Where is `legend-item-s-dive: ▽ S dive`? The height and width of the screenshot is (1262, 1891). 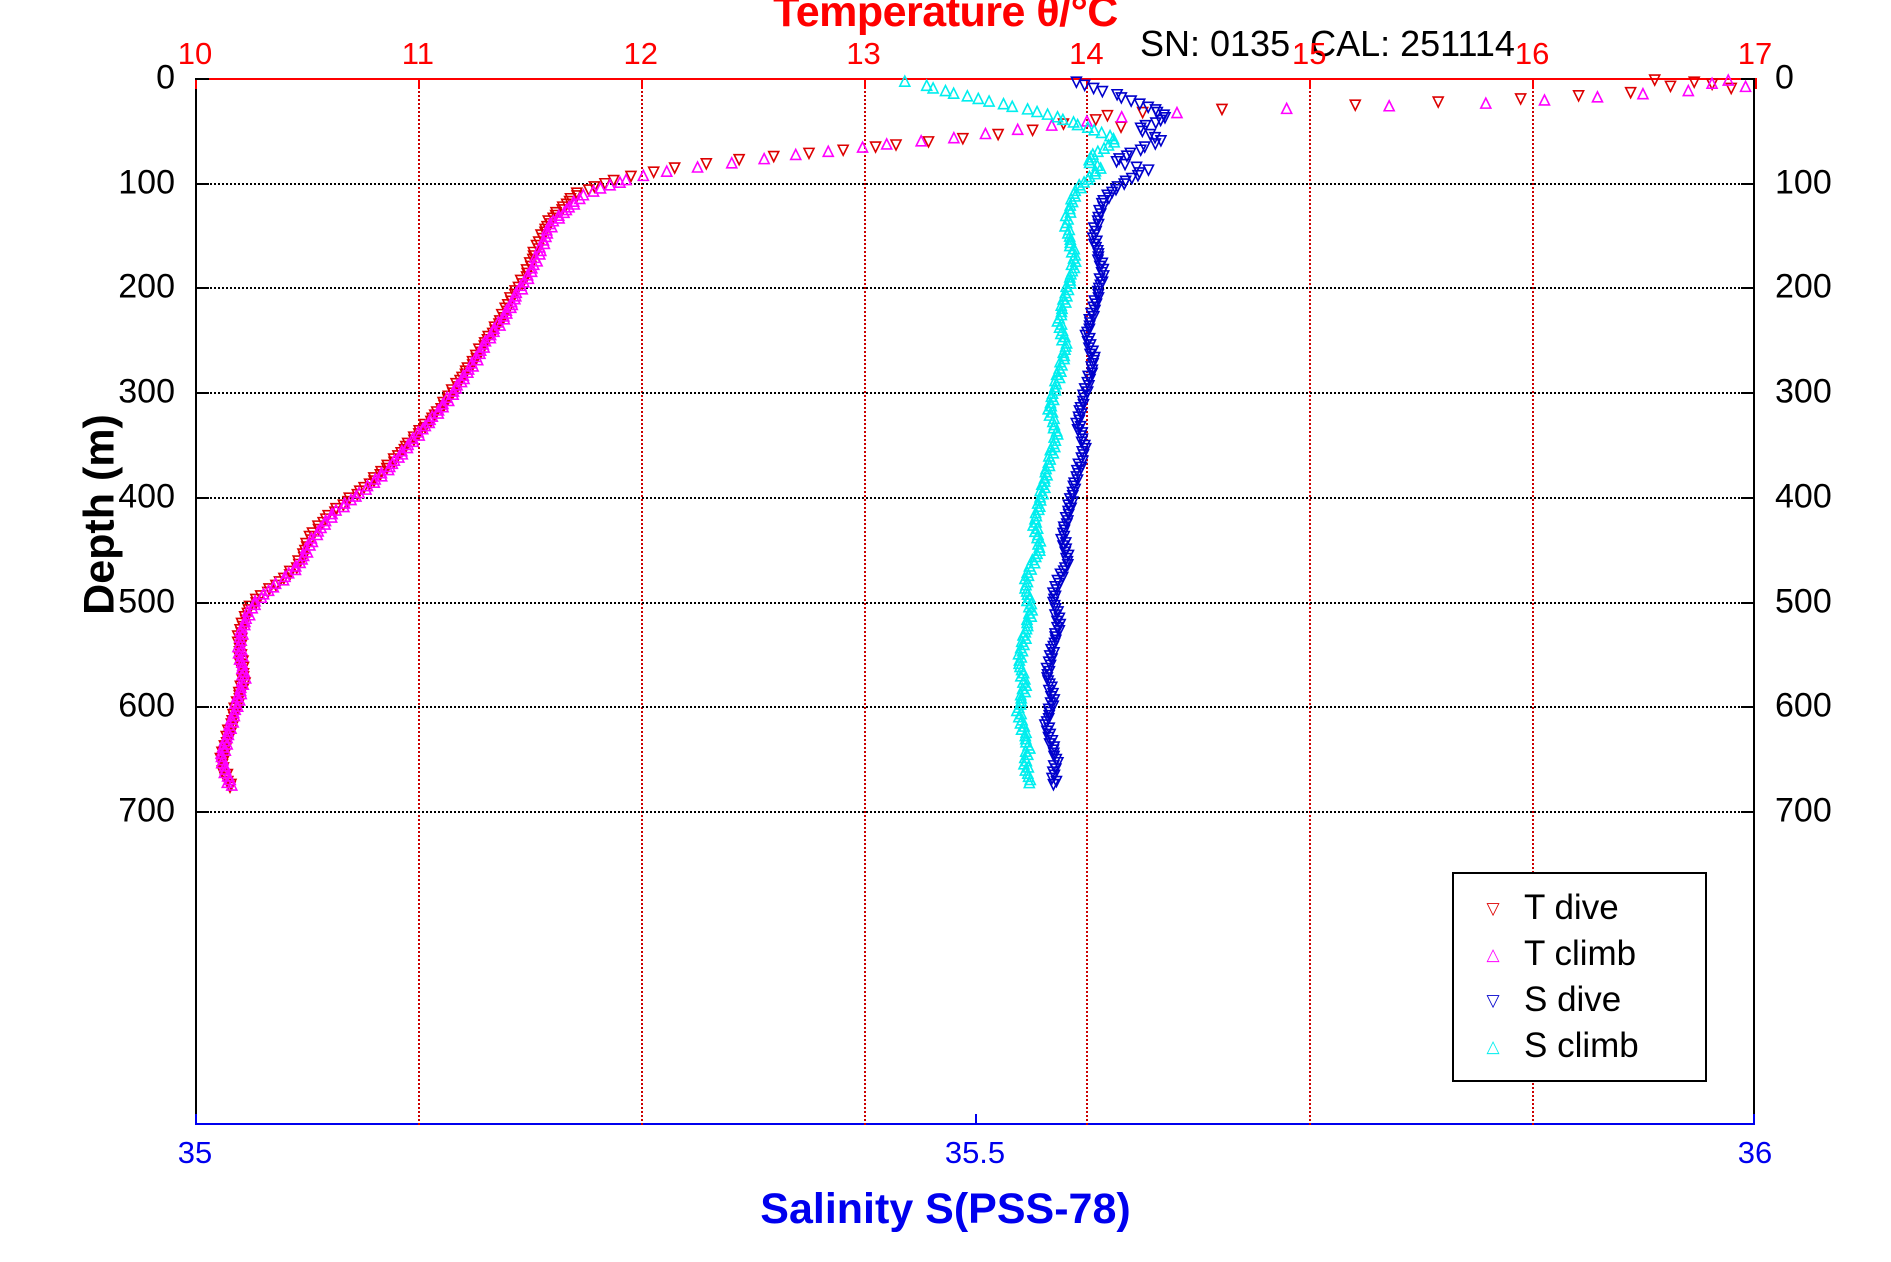
legend-item-s-dive: ▽ S dive is located at coordinates (1579, 1000).